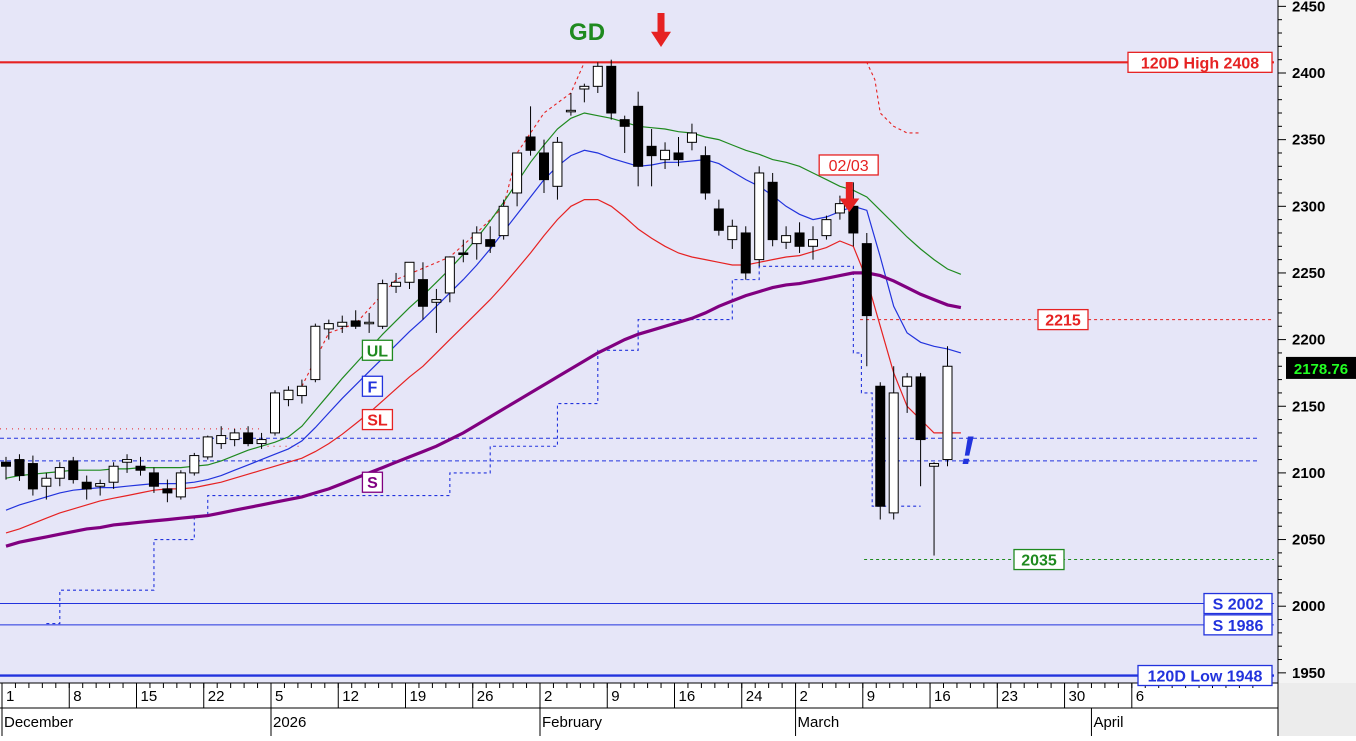 Image resolution: width=1356 pixels, height=741 pixels. I want to click on y-tick-label: 2450, so click(1308, 7).